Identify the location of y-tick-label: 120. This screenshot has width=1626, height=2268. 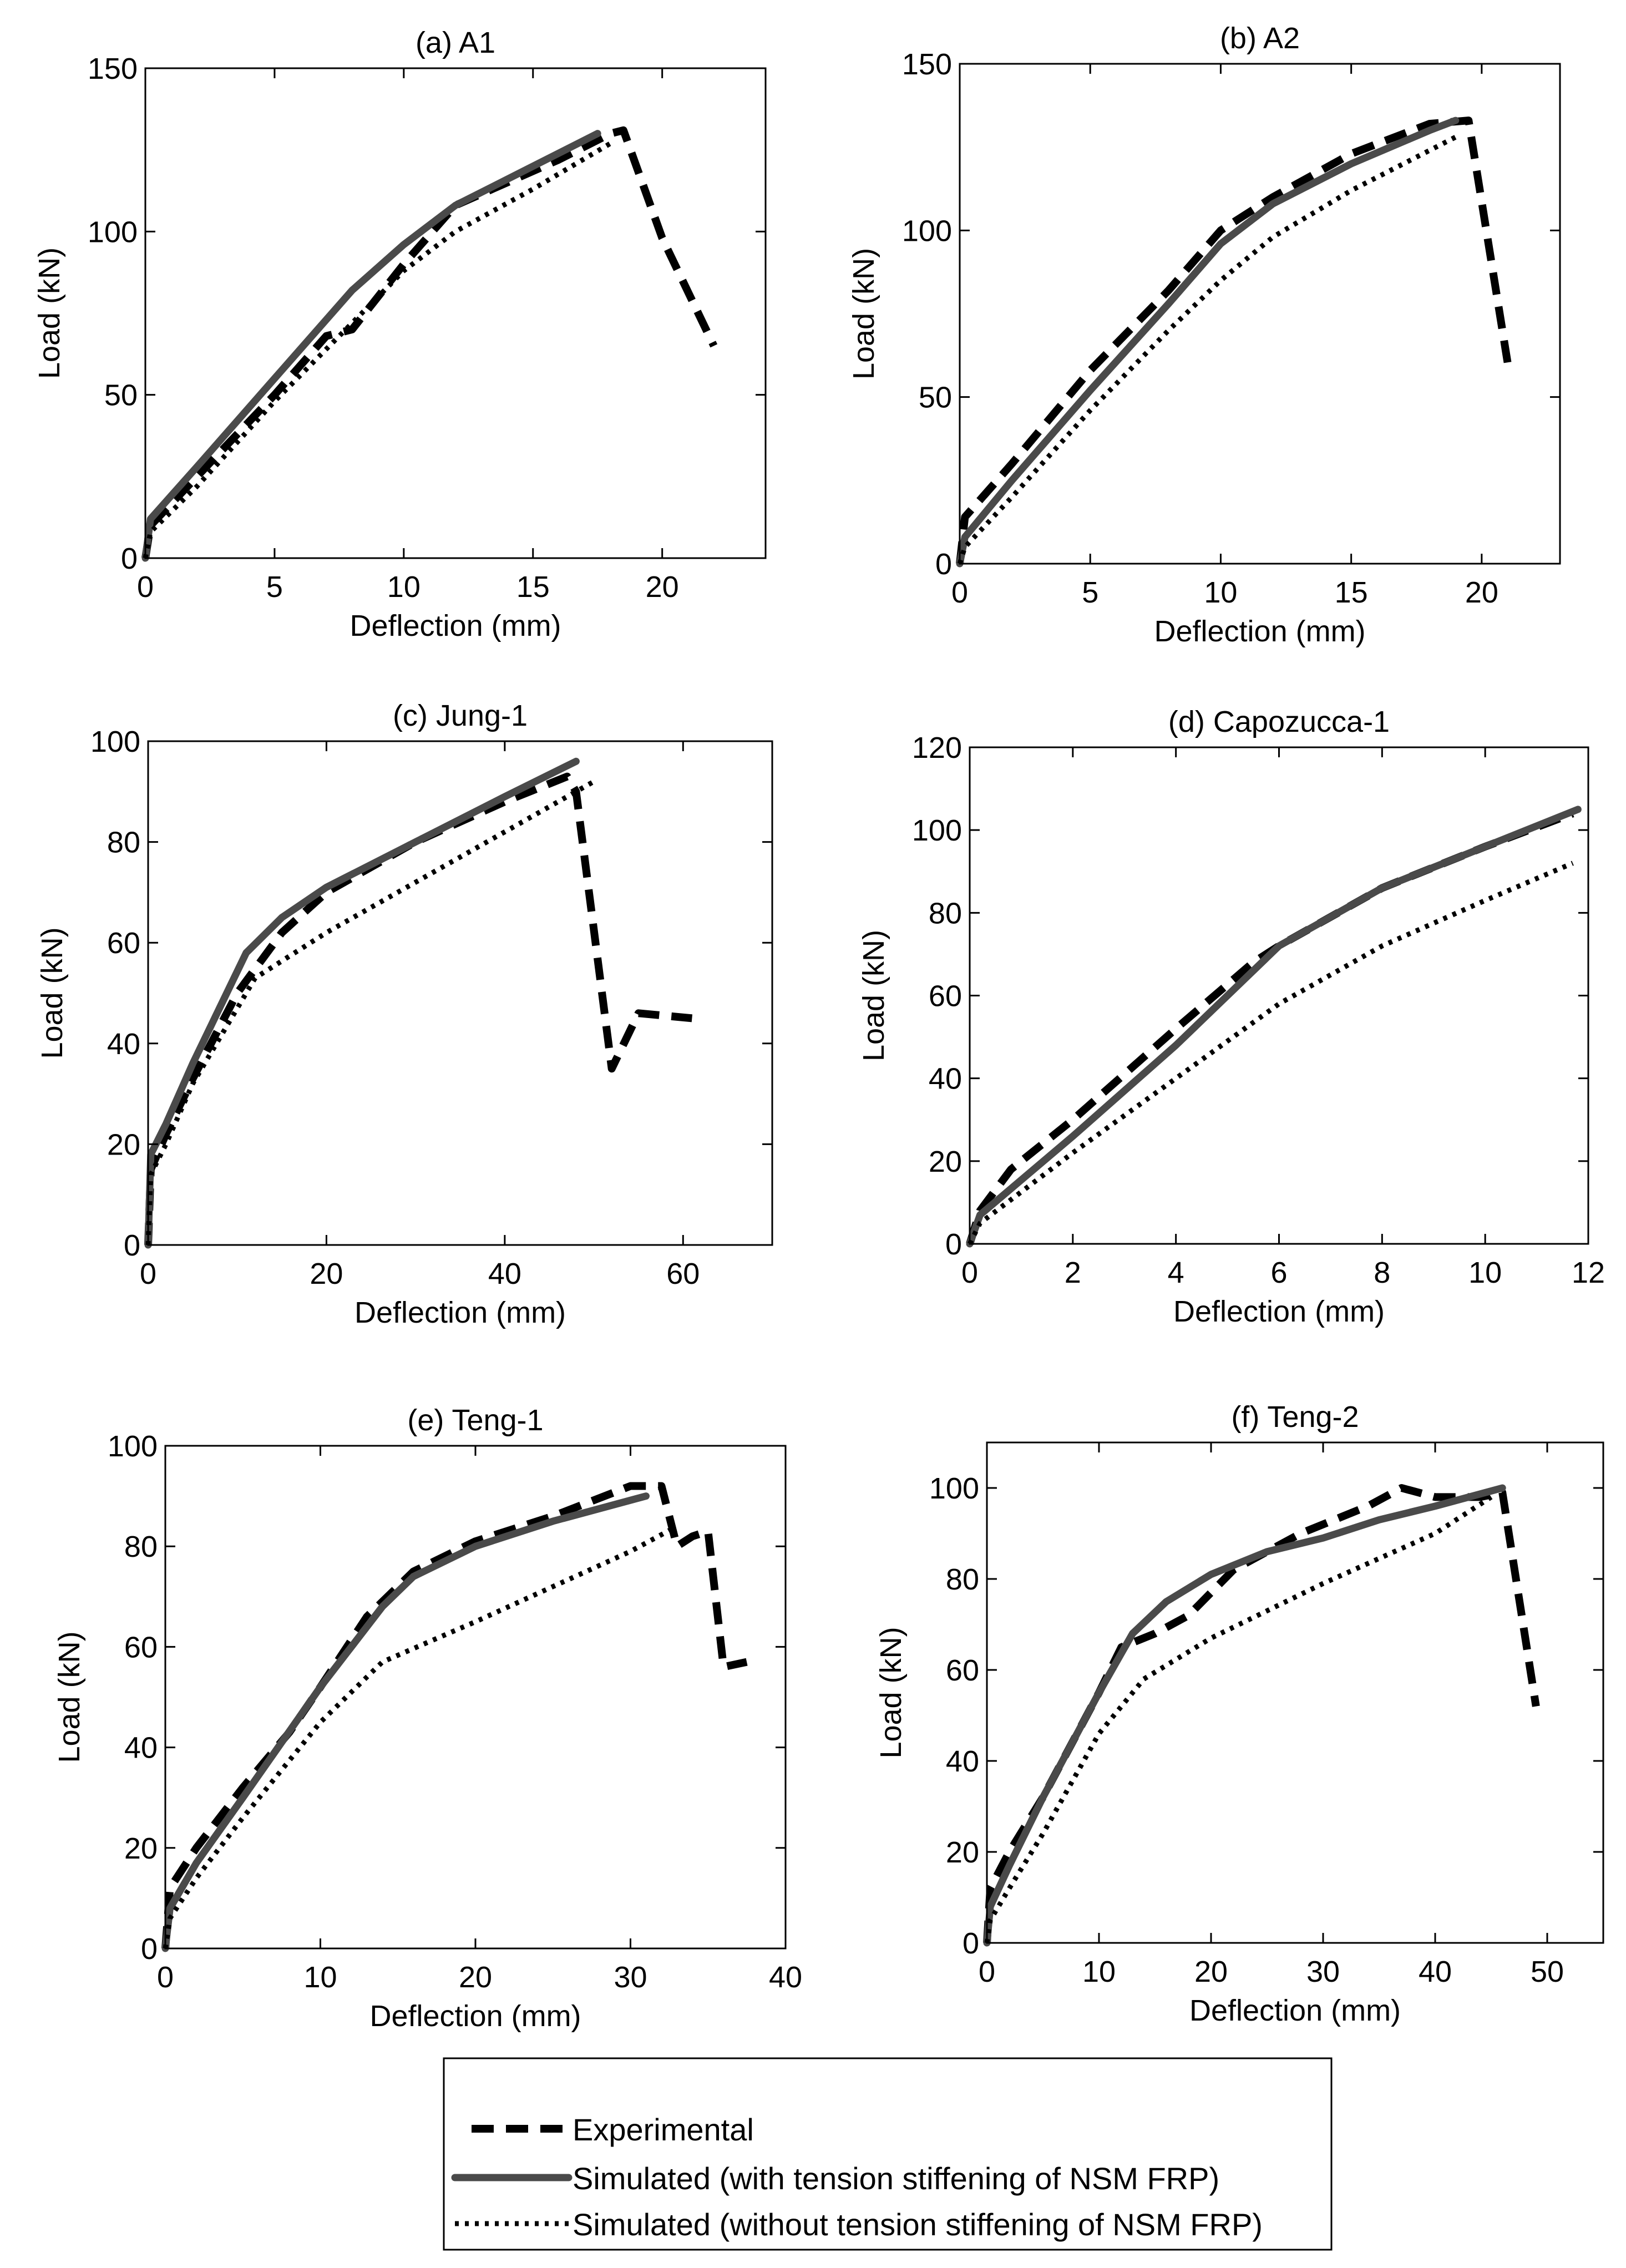
(937, 748).